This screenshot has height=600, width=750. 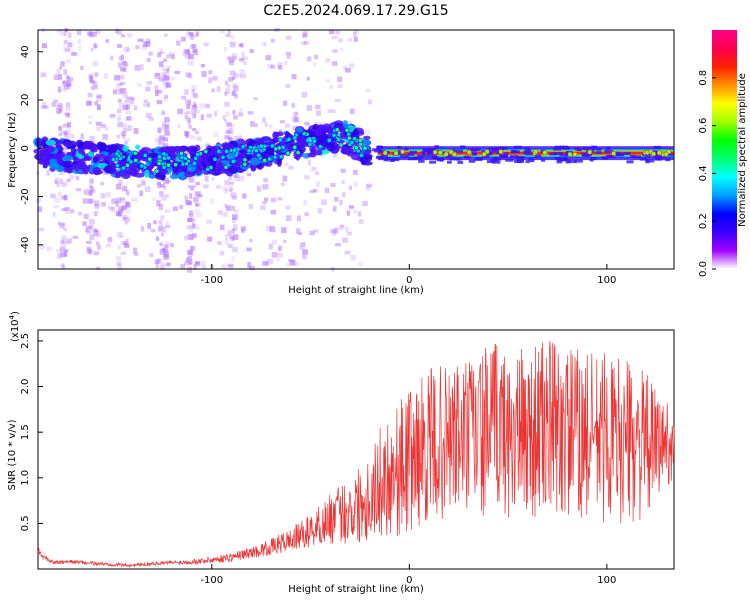 I want to click on colorbar-label: Normalized spectral amplitude, so click(x=742, y=150).